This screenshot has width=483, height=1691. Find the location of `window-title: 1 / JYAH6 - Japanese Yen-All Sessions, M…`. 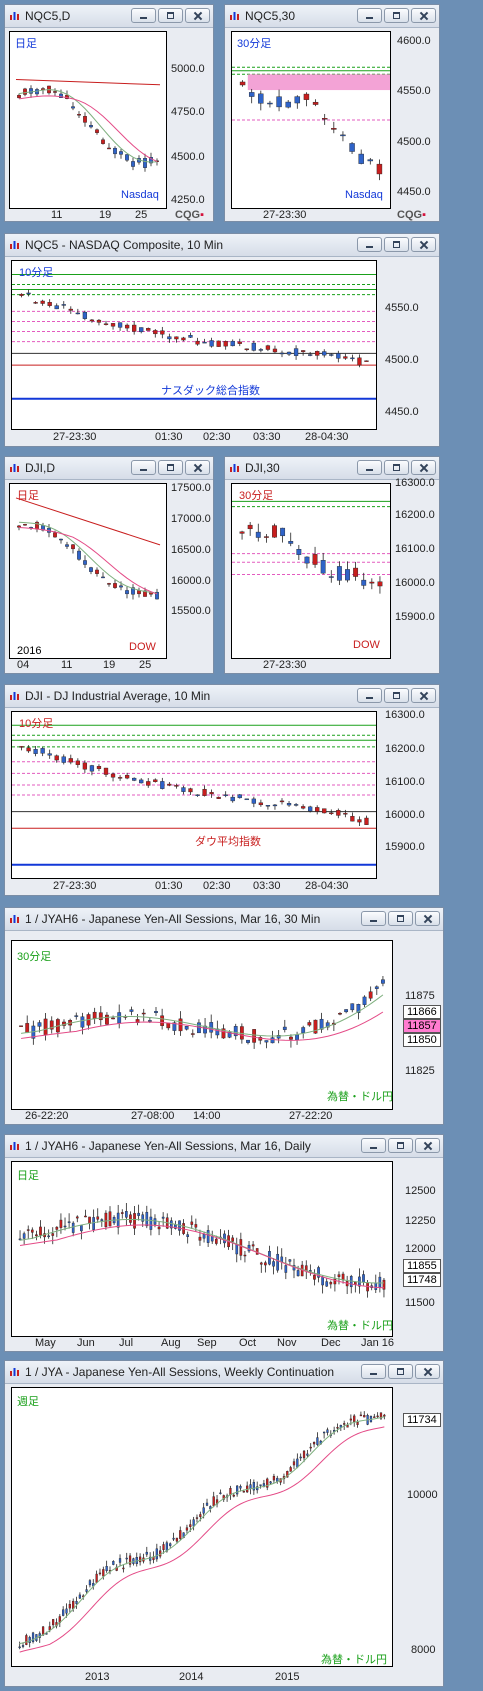

window-title: 1 / JYAH6 - Japanese Yen-All Sessions, M… is located at coordinates (173, 919).